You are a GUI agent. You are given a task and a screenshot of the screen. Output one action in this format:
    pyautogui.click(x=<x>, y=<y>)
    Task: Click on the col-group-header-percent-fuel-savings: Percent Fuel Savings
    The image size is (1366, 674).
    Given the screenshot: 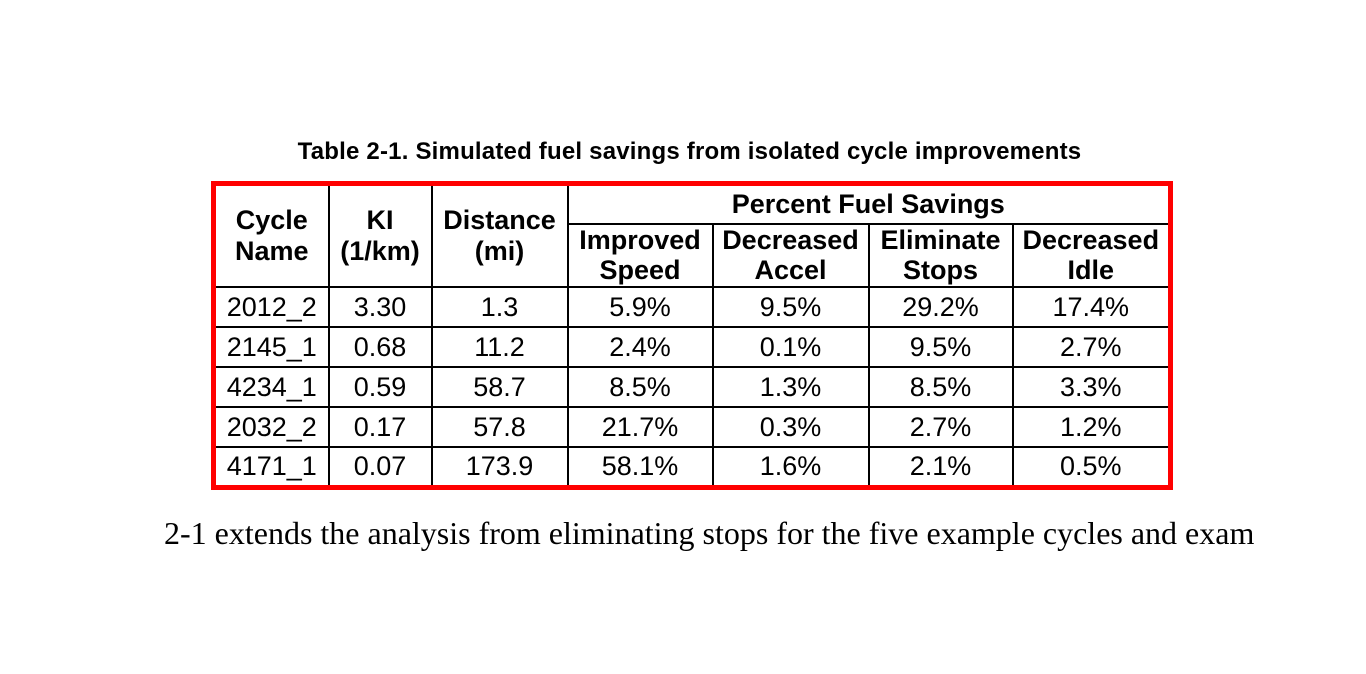 What is the action you would take?
    pyautogui.click(x=869, y=203)
    